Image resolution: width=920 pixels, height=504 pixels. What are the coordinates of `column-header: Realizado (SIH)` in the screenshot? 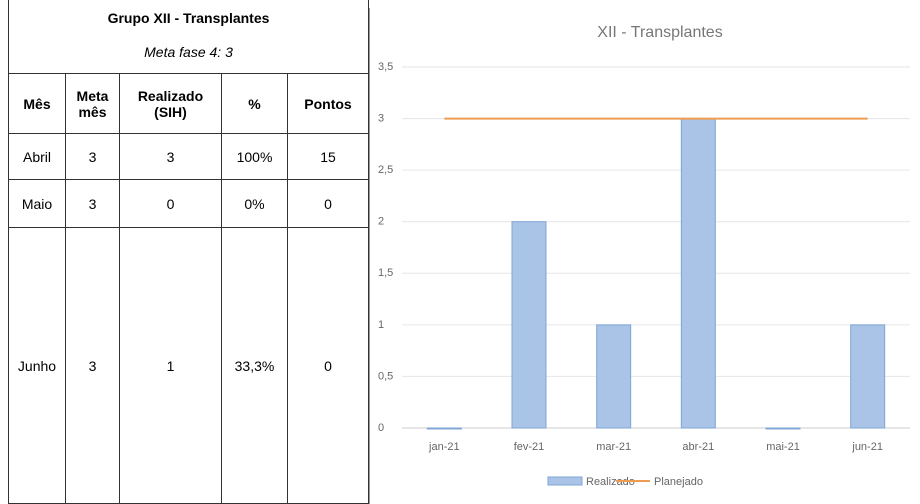 It's located at (171, 104).